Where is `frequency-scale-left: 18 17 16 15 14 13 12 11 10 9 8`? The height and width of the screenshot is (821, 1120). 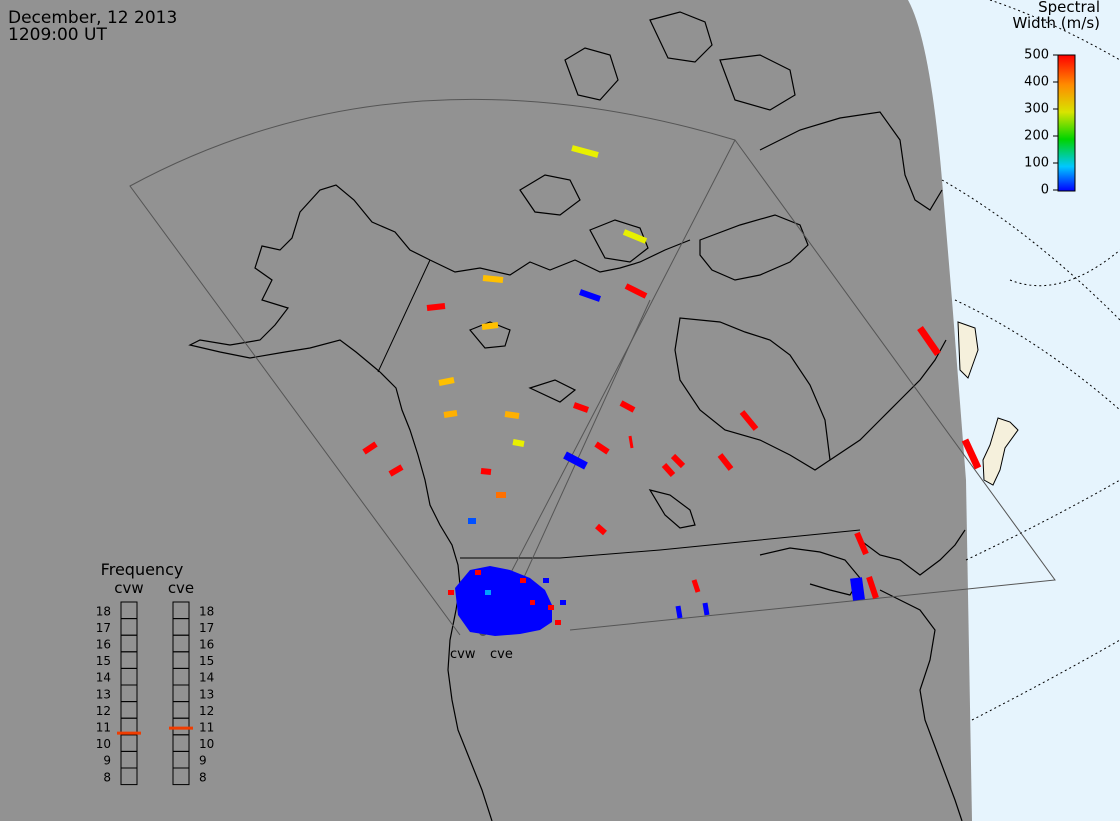
frequency-scale-left: 18 17 16 15 14 13 12 11 10 9 8 is located at coordinates (103, 694).